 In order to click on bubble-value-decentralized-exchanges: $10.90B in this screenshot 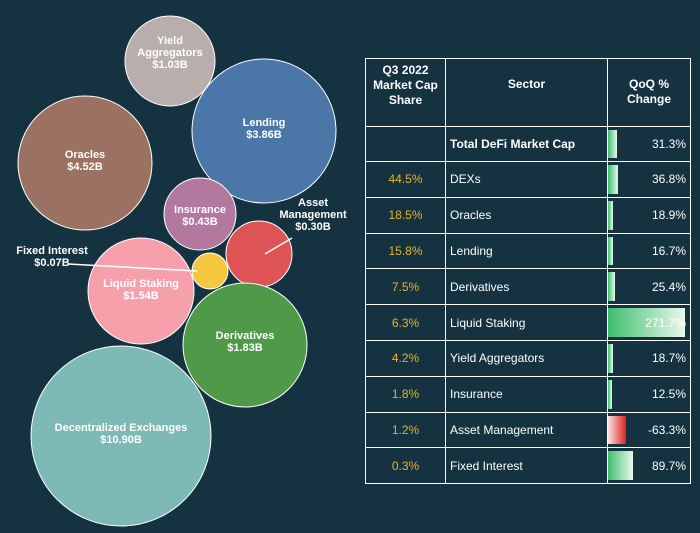, I will do `click(121, 440)`.